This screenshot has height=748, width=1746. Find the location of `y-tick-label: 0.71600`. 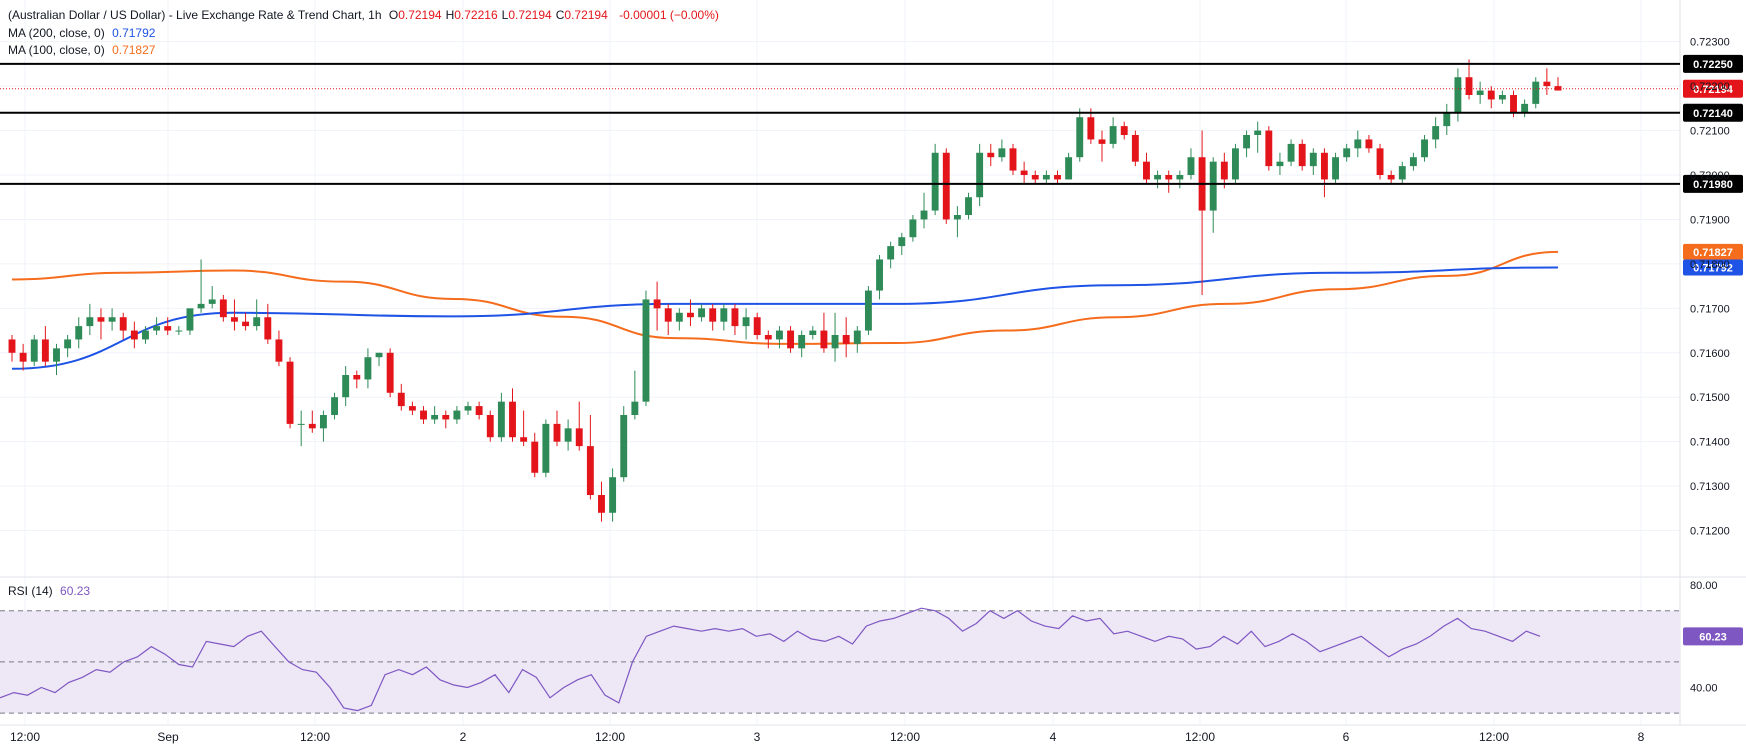

y-tick-label: 0.71600 is located at coordinates (1710, 354).